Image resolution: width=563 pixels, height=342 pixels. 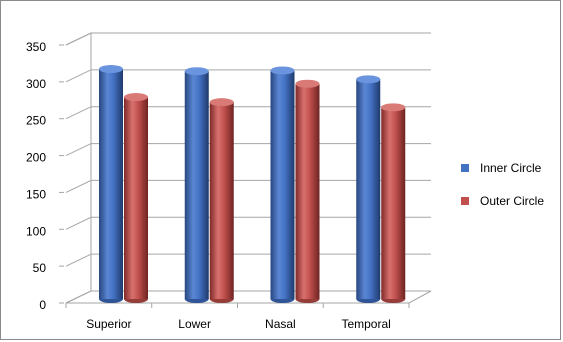 I want to click on y-tick-label: 300, so click(x=36, y=84).